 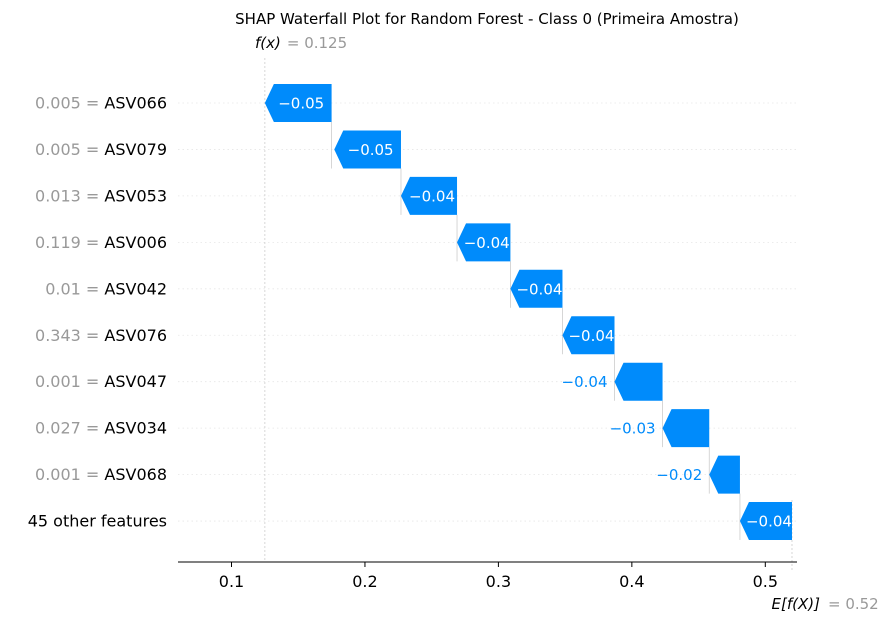 What do you see at coordinates (724, 474) in the screenshot?
I see `bar-asv068` at bounding box center [724, 474].